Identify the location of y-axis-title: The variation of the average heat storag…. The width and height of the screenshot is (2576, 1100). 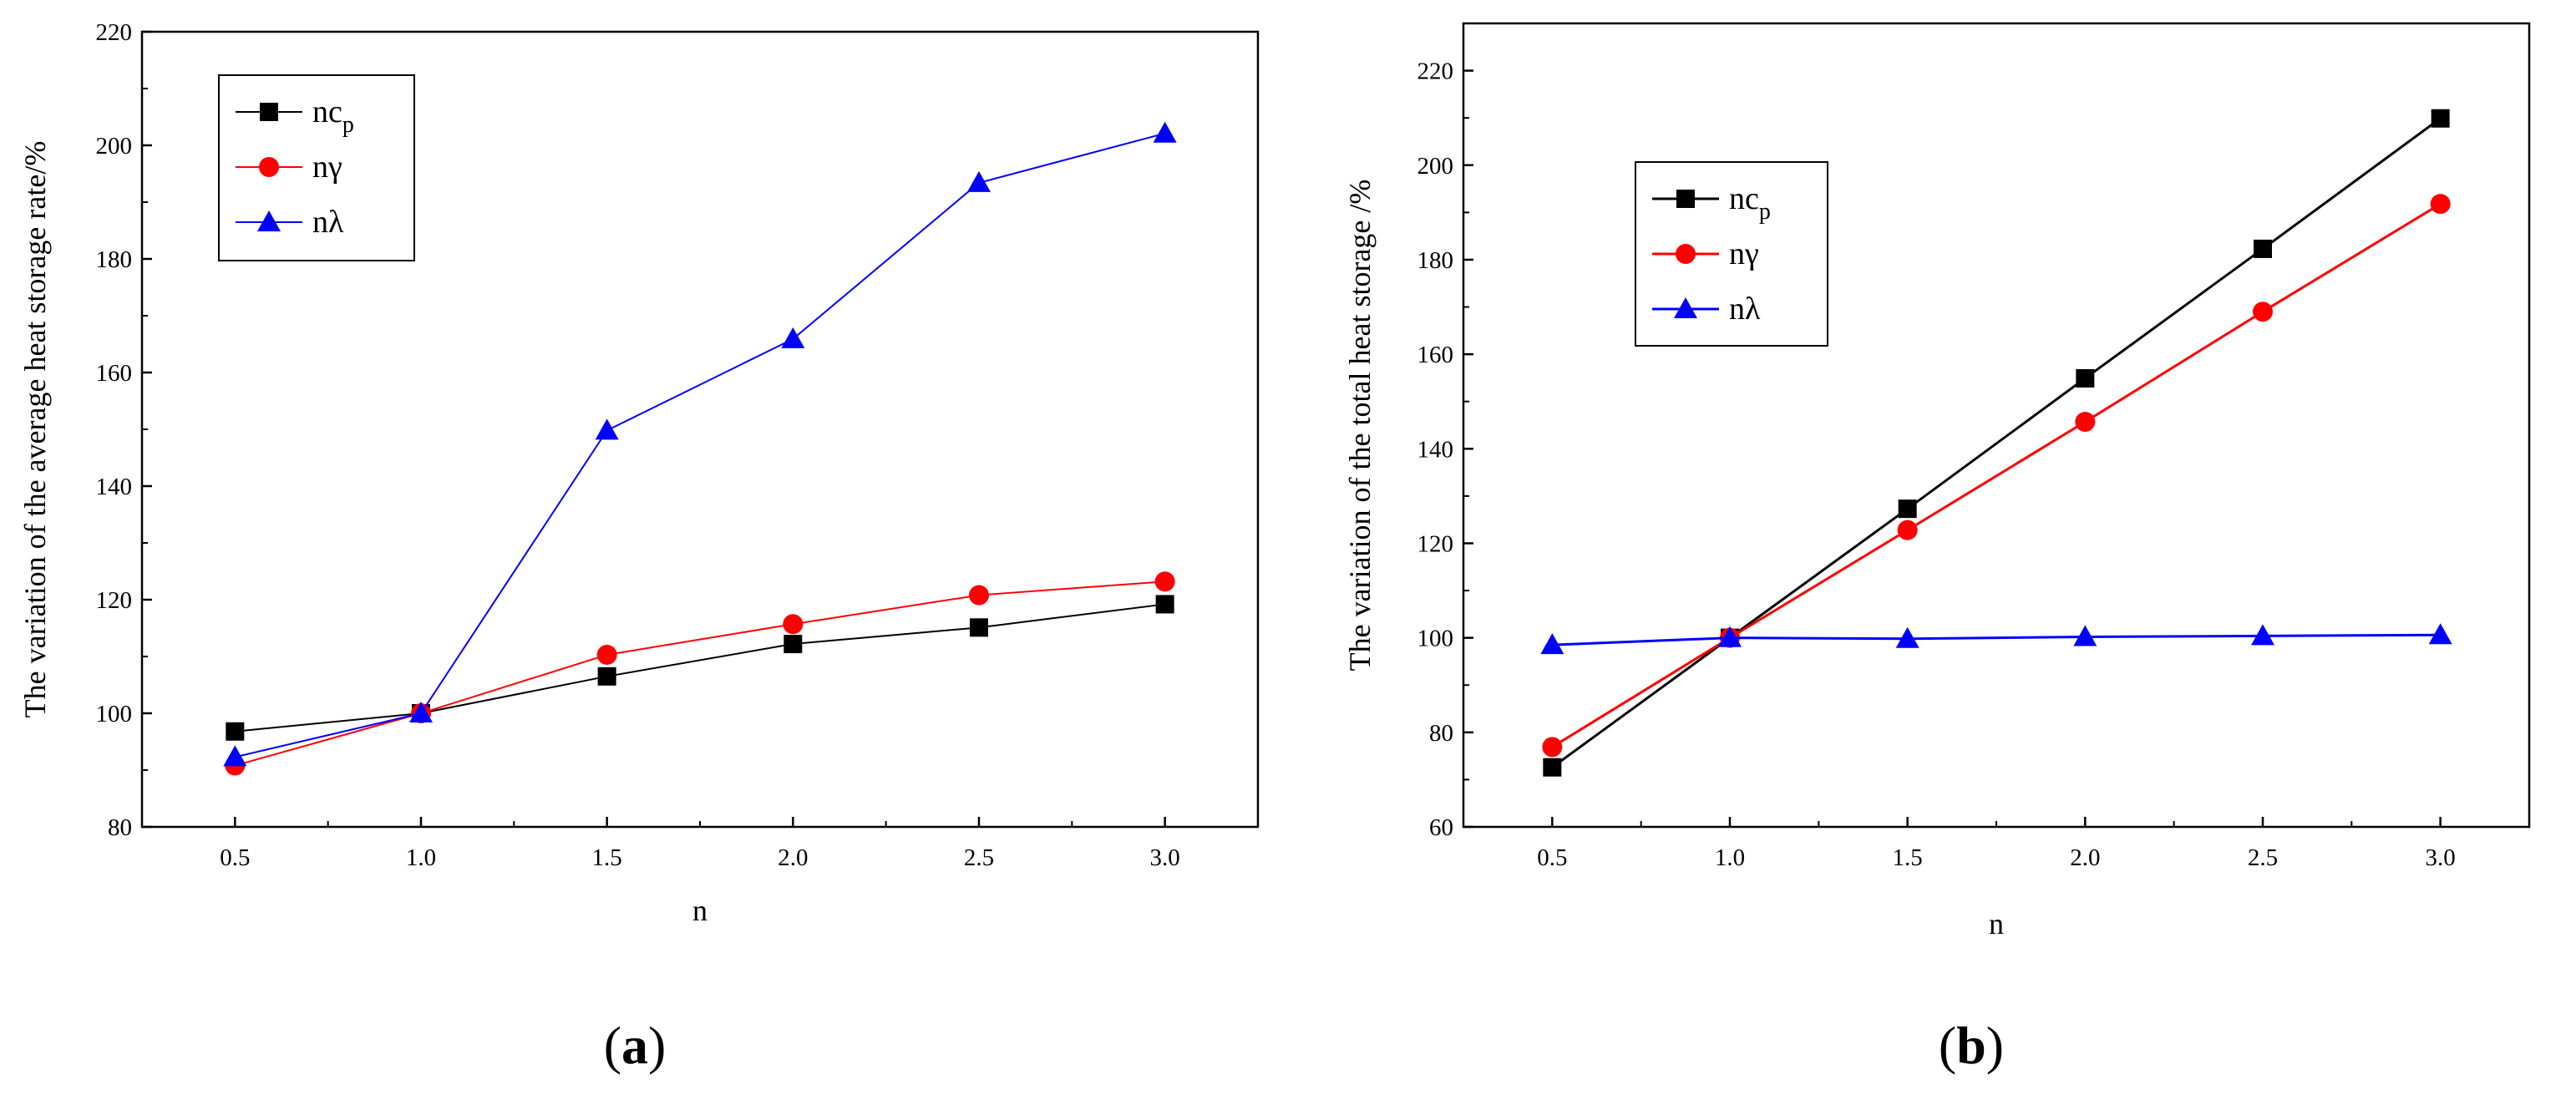
(35, 429).